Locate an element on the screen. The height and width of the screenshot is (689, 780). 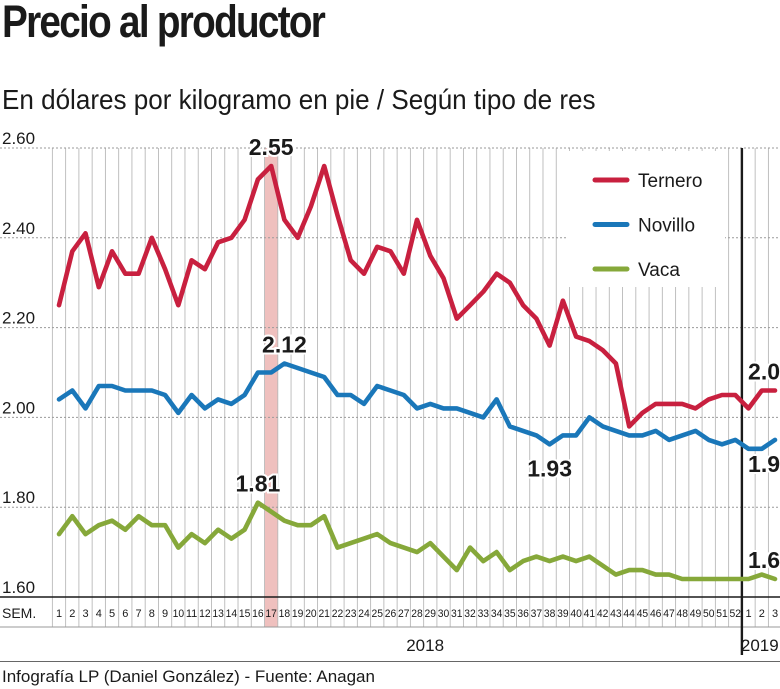
data-label: 1.81 is located at coordinates (258, 484).